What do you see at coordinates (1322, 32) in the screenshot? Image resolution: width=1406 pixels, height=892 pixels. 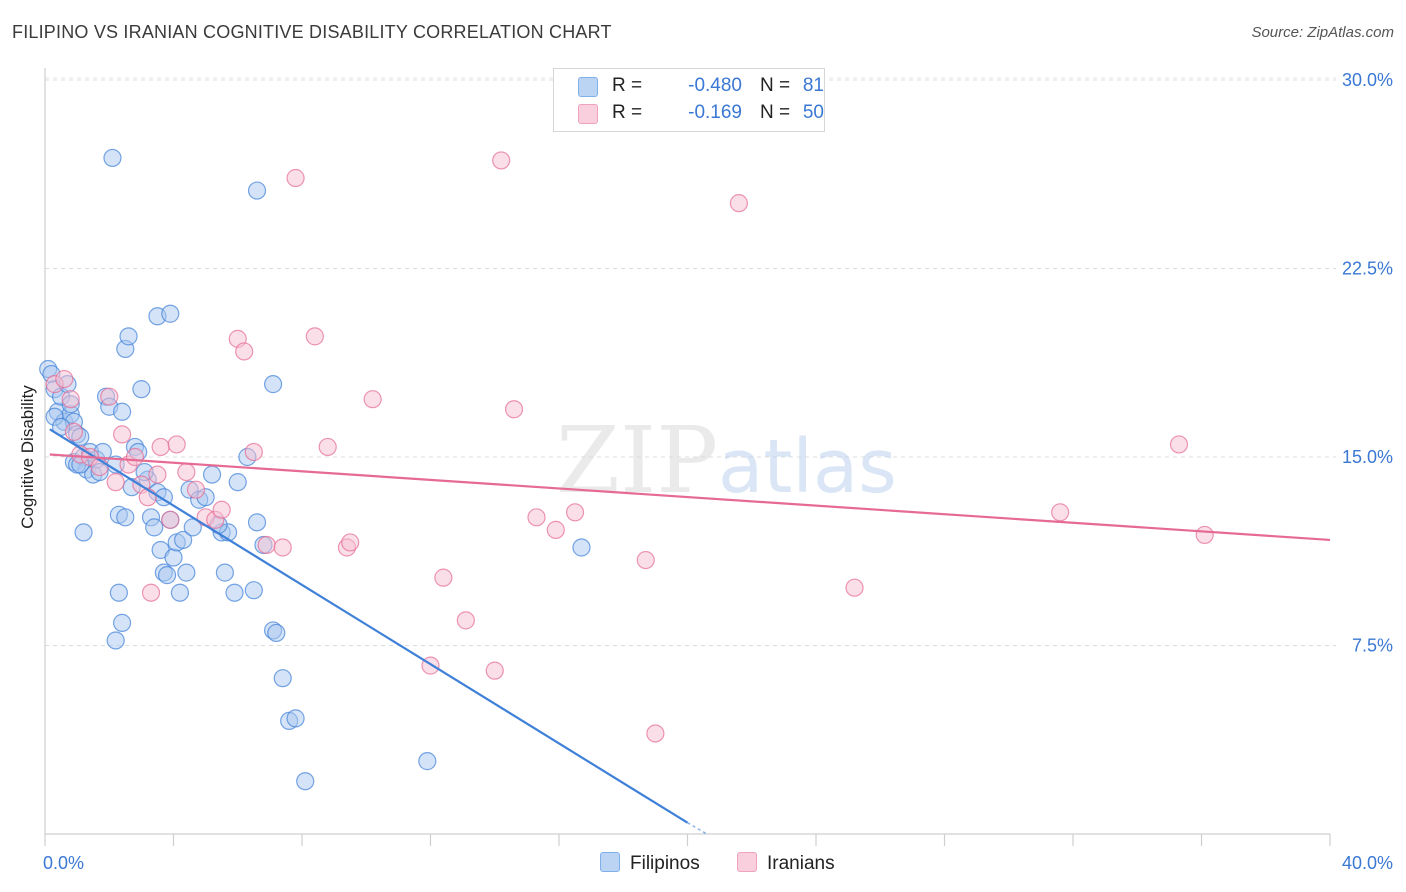 I see `source-note: Source: ZipAtlas.com` at bounding box center [1322, 32].